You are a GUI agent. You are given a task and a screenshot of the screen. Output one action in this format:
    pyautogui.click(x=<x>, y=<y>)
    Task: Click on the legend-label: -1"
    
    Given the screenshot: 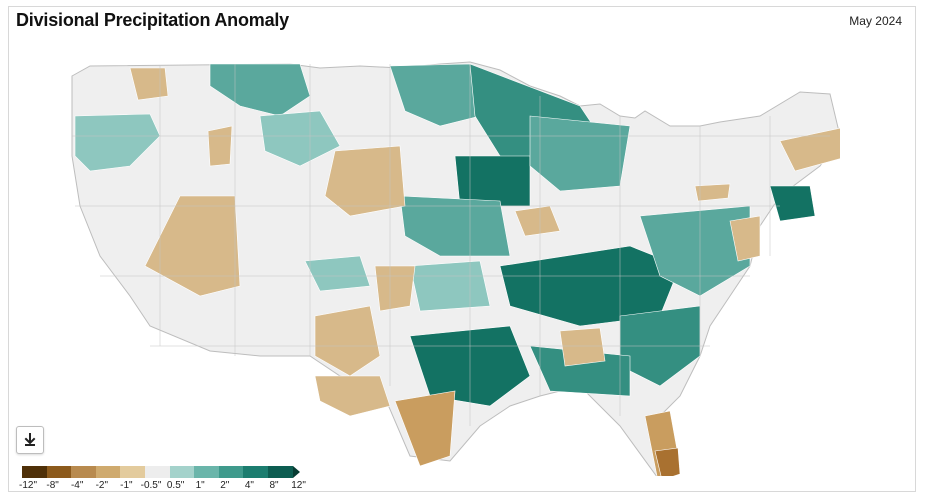 What is the action you would take?
    pyautogui.click(x=126, y=485)
    